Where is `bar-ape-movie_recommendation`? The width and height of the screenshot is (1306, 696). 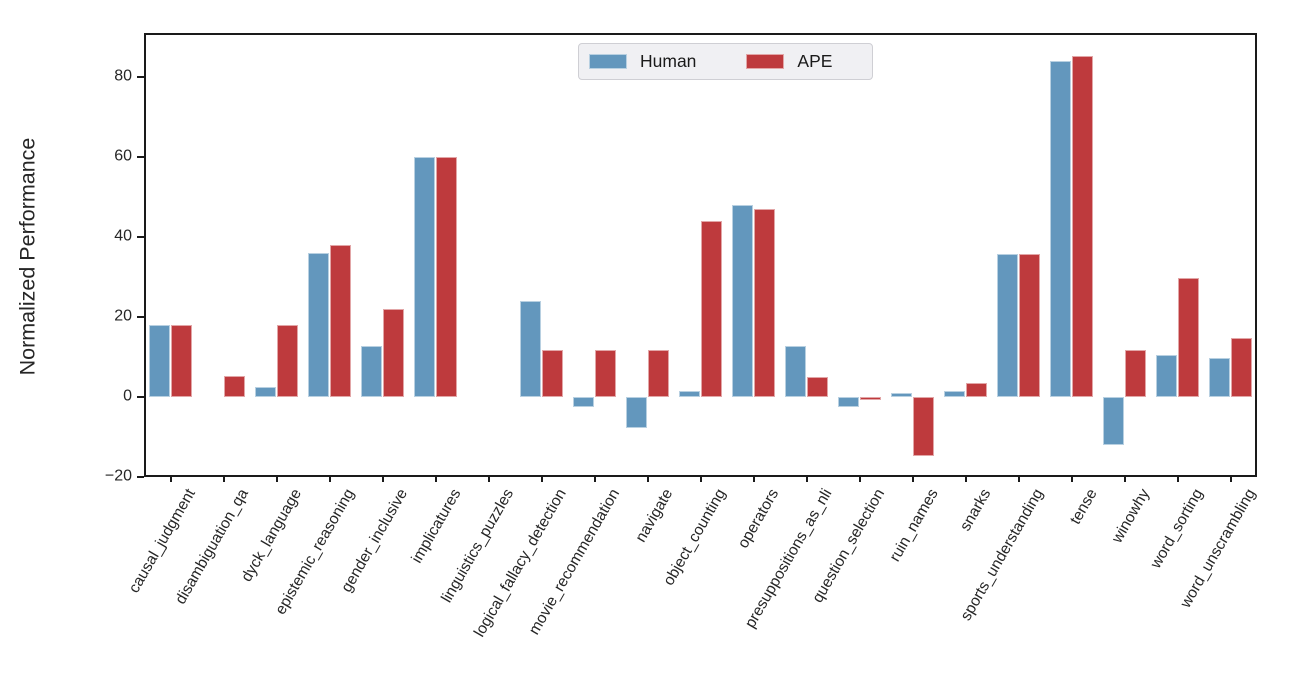
bar-ape-movie_recommendation is located at coordinates (605, 373).